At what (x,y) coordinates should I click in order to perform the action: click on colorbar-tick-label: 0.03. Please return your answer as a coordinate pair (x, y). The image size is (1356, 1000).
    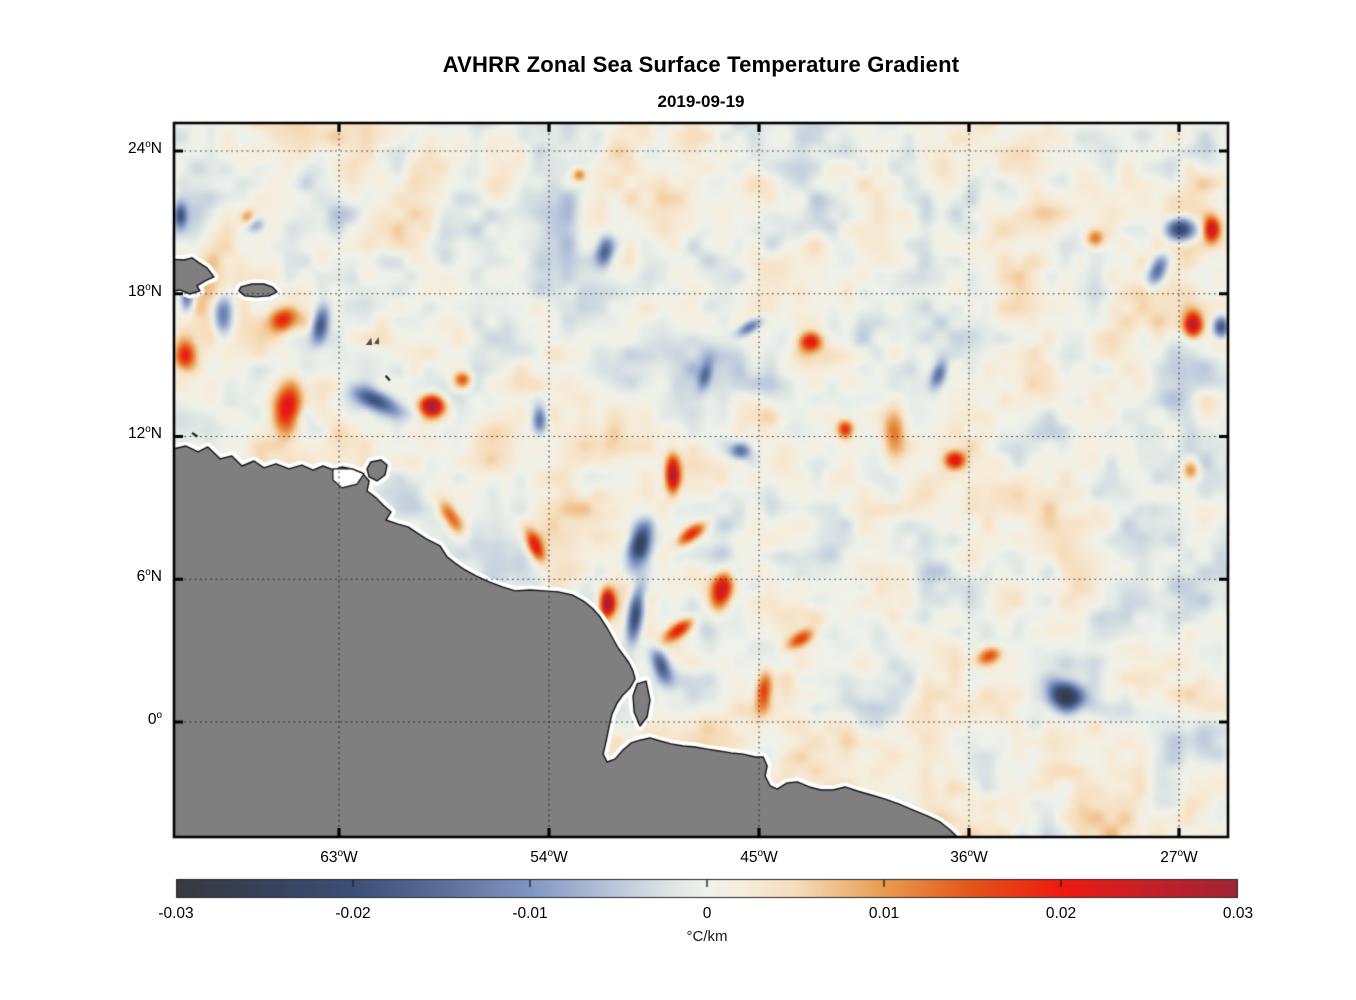
    Looking at the image, I should click on (1238, 913).